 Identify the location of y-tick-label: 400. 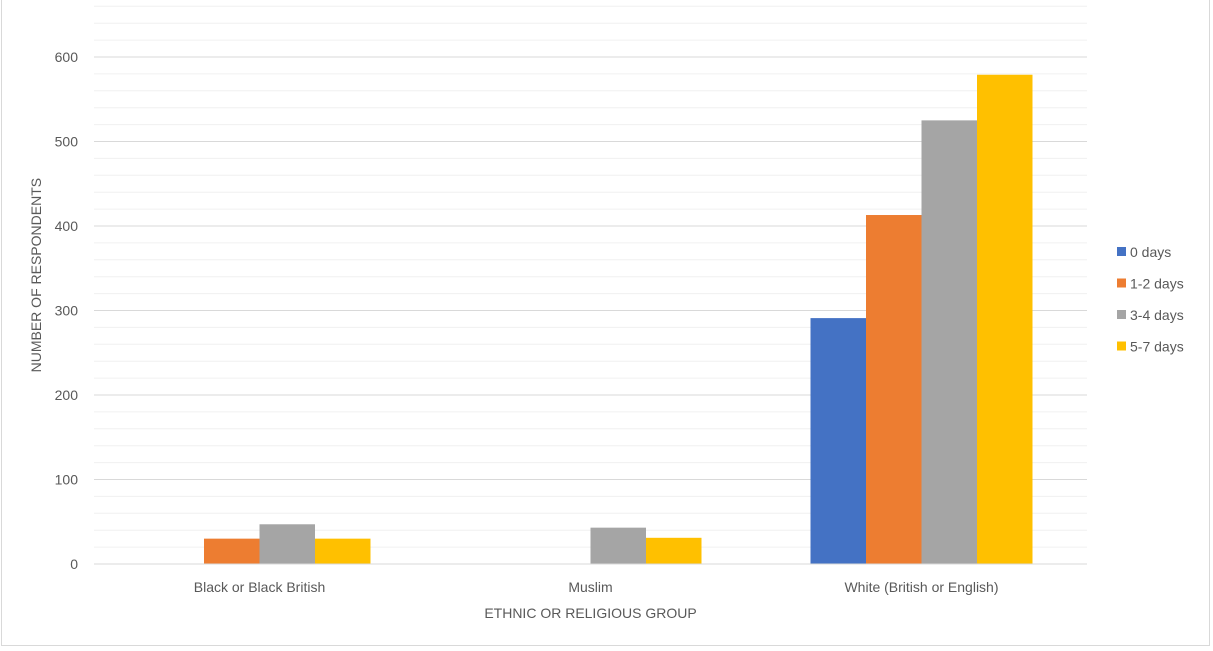
(67, 226).